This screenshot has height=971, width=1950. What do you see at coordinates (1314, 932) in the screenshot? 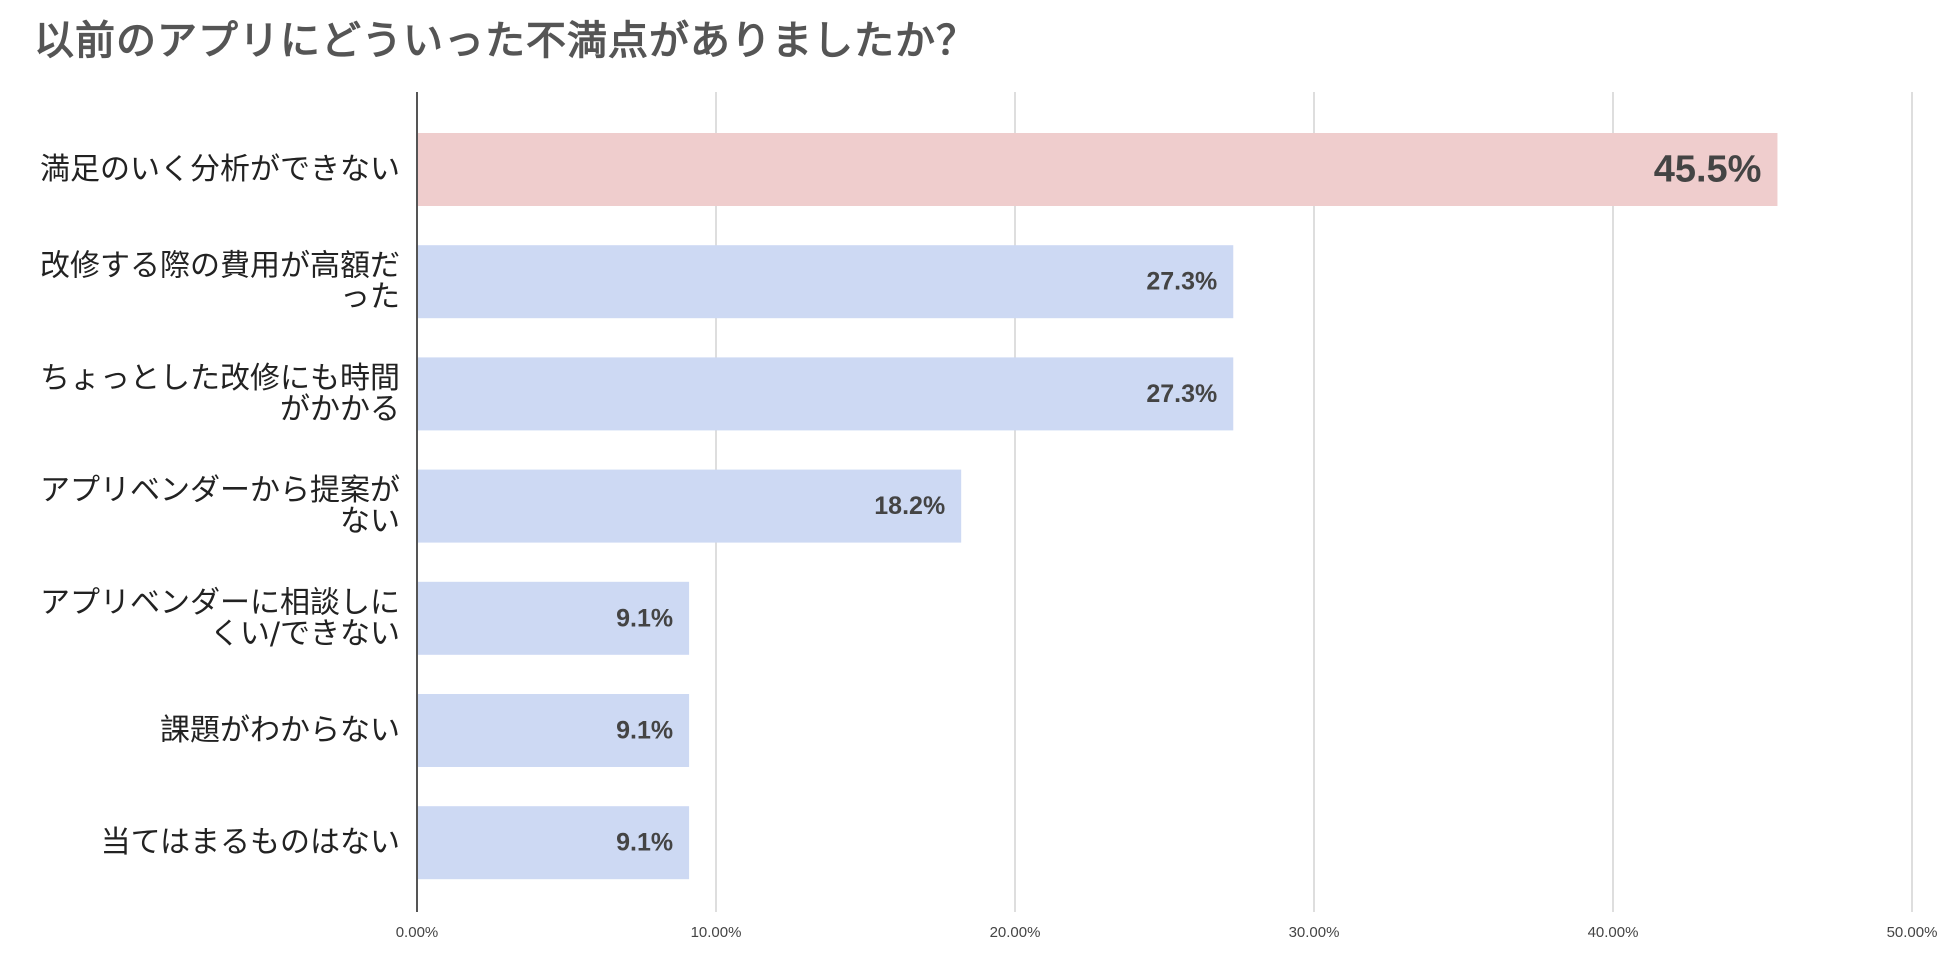
I see `x-tick-label: 30.00%` at bounding box center [1314, 932].